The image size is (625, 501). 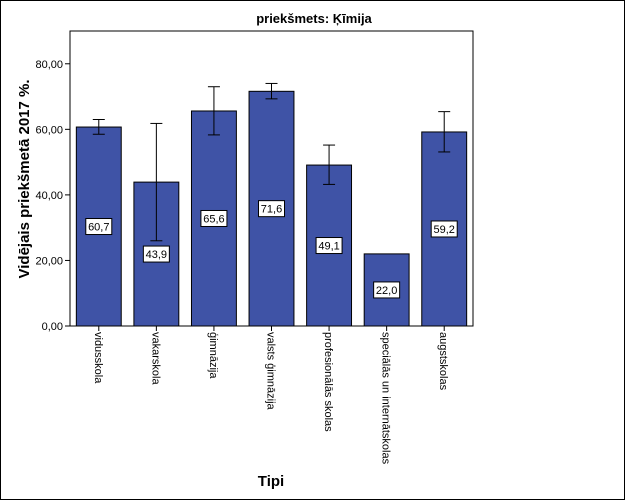 I want to click on data-label-4: 49,1, so click(x=328, y=247).